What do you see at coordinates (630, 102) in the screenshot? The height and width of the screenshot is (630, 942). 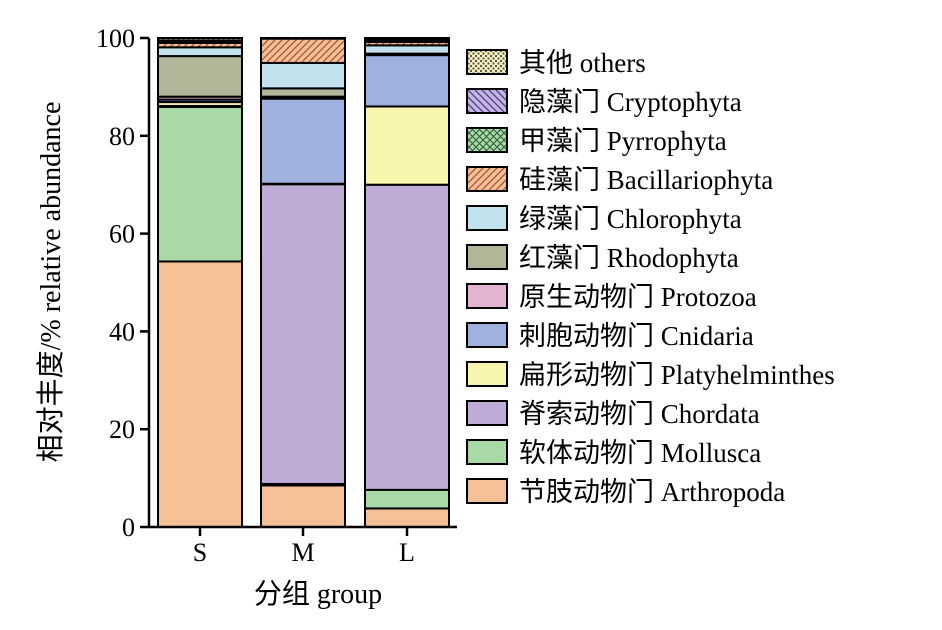 I see `legend-label: 隐藻门 Cryptophyta` at bounding box center [630, 102].